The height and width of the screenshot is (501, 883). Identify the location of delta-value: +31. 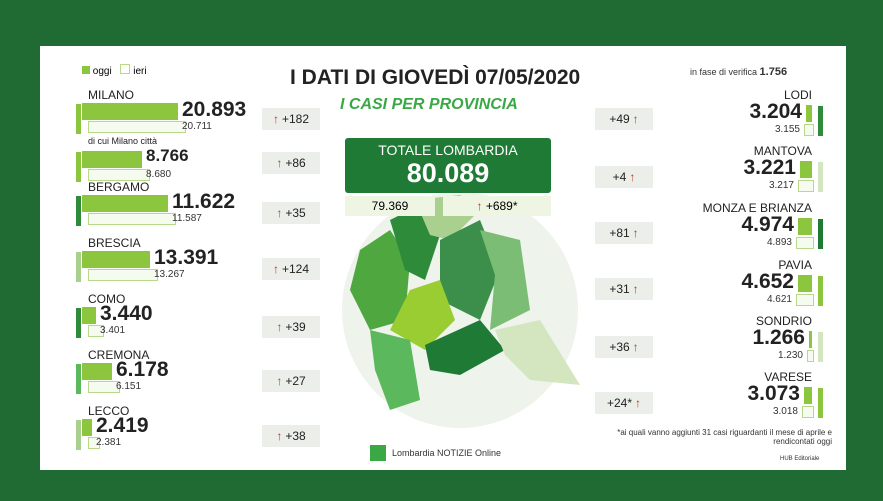
(619, 289).